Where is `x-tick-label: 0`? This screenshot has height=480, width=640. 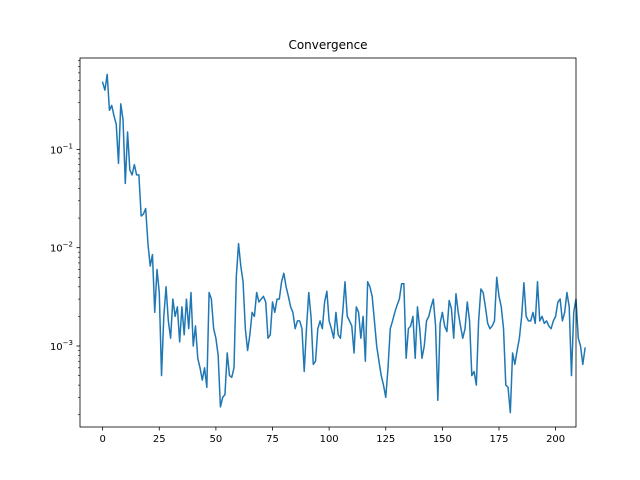 x-tick-label: 0 is located at coordinates (102, 439).